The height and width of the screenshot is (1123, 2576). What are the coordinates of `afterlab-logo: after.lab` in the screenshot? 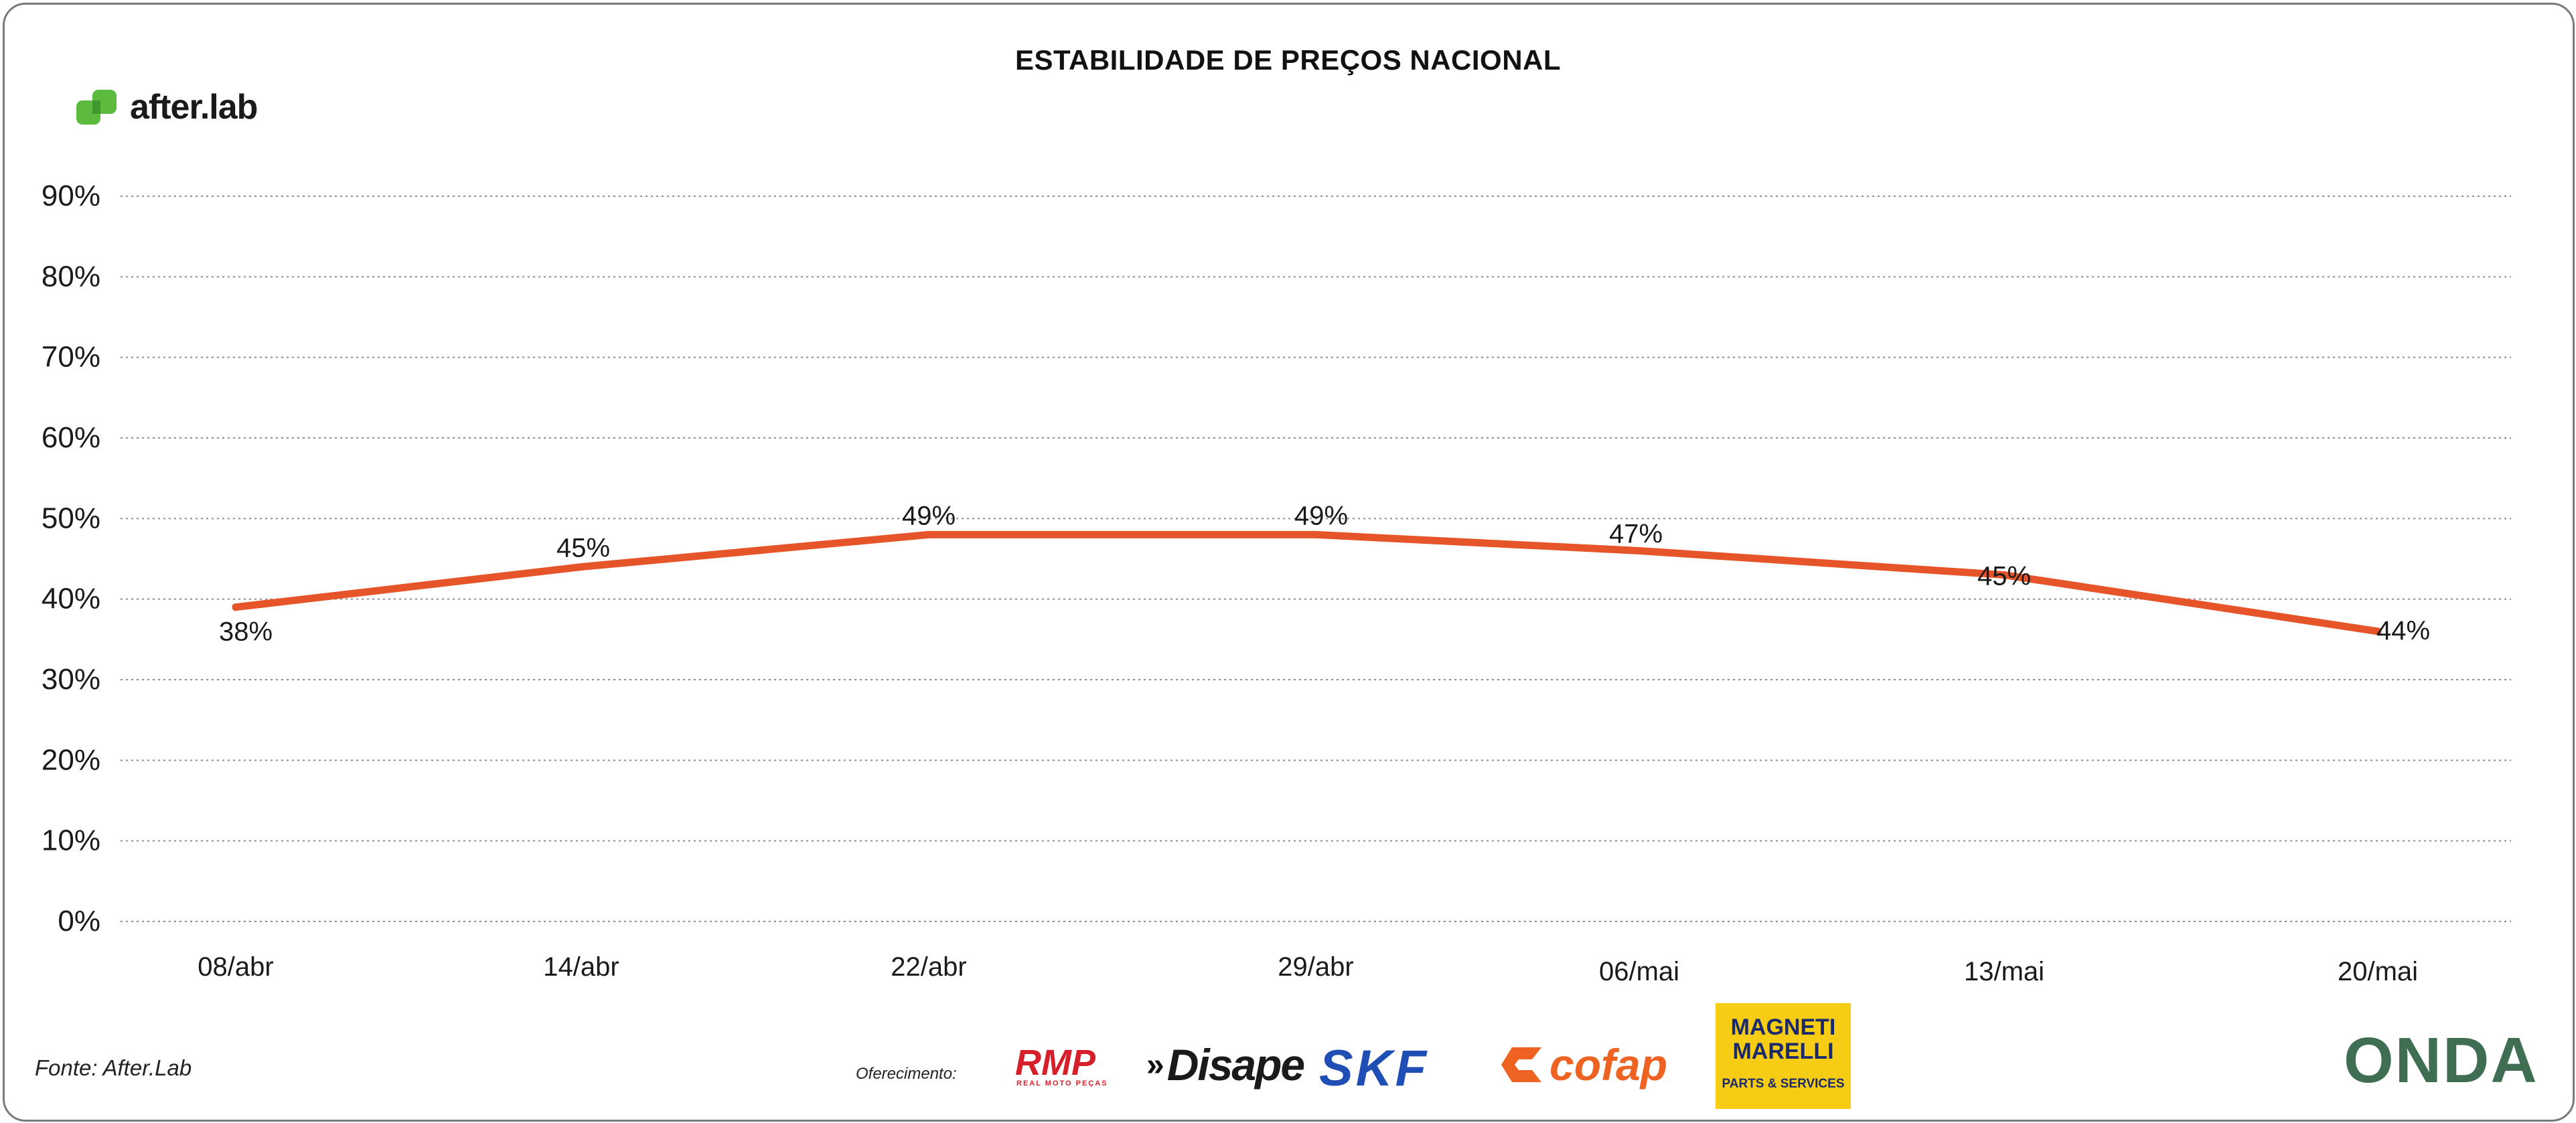 It's located at (166, 107).